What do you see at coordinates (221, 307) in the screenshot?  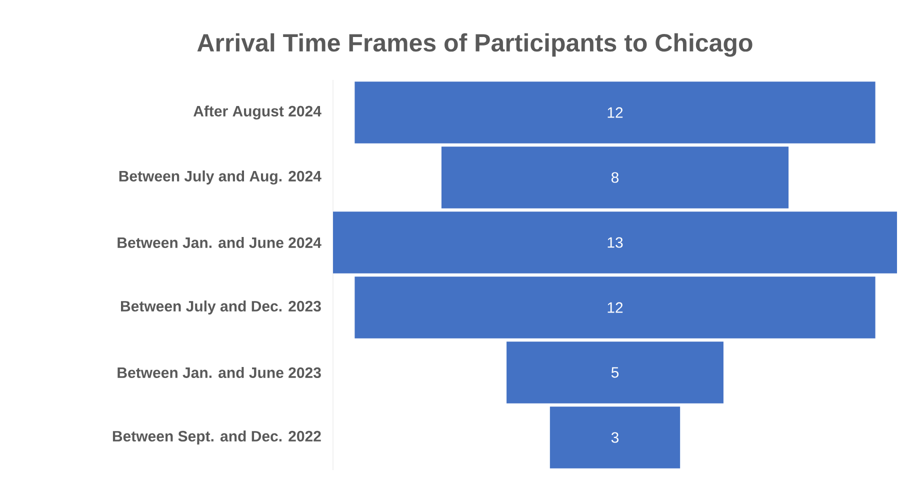 I see `category-label: Between July and Dec. 2023` at bounding box center [221, 307].